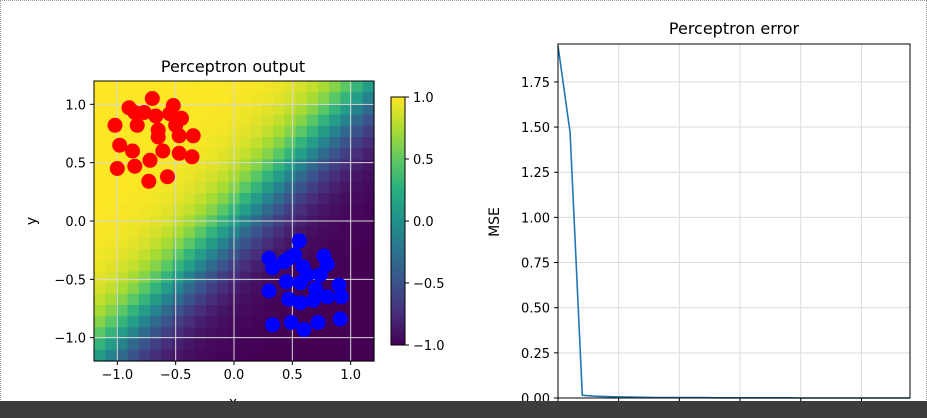 The image size is (927, 418). Describe the element at coordinates (463, 409) in the screenshot. I see `bottom-scroll-bar` at that location.